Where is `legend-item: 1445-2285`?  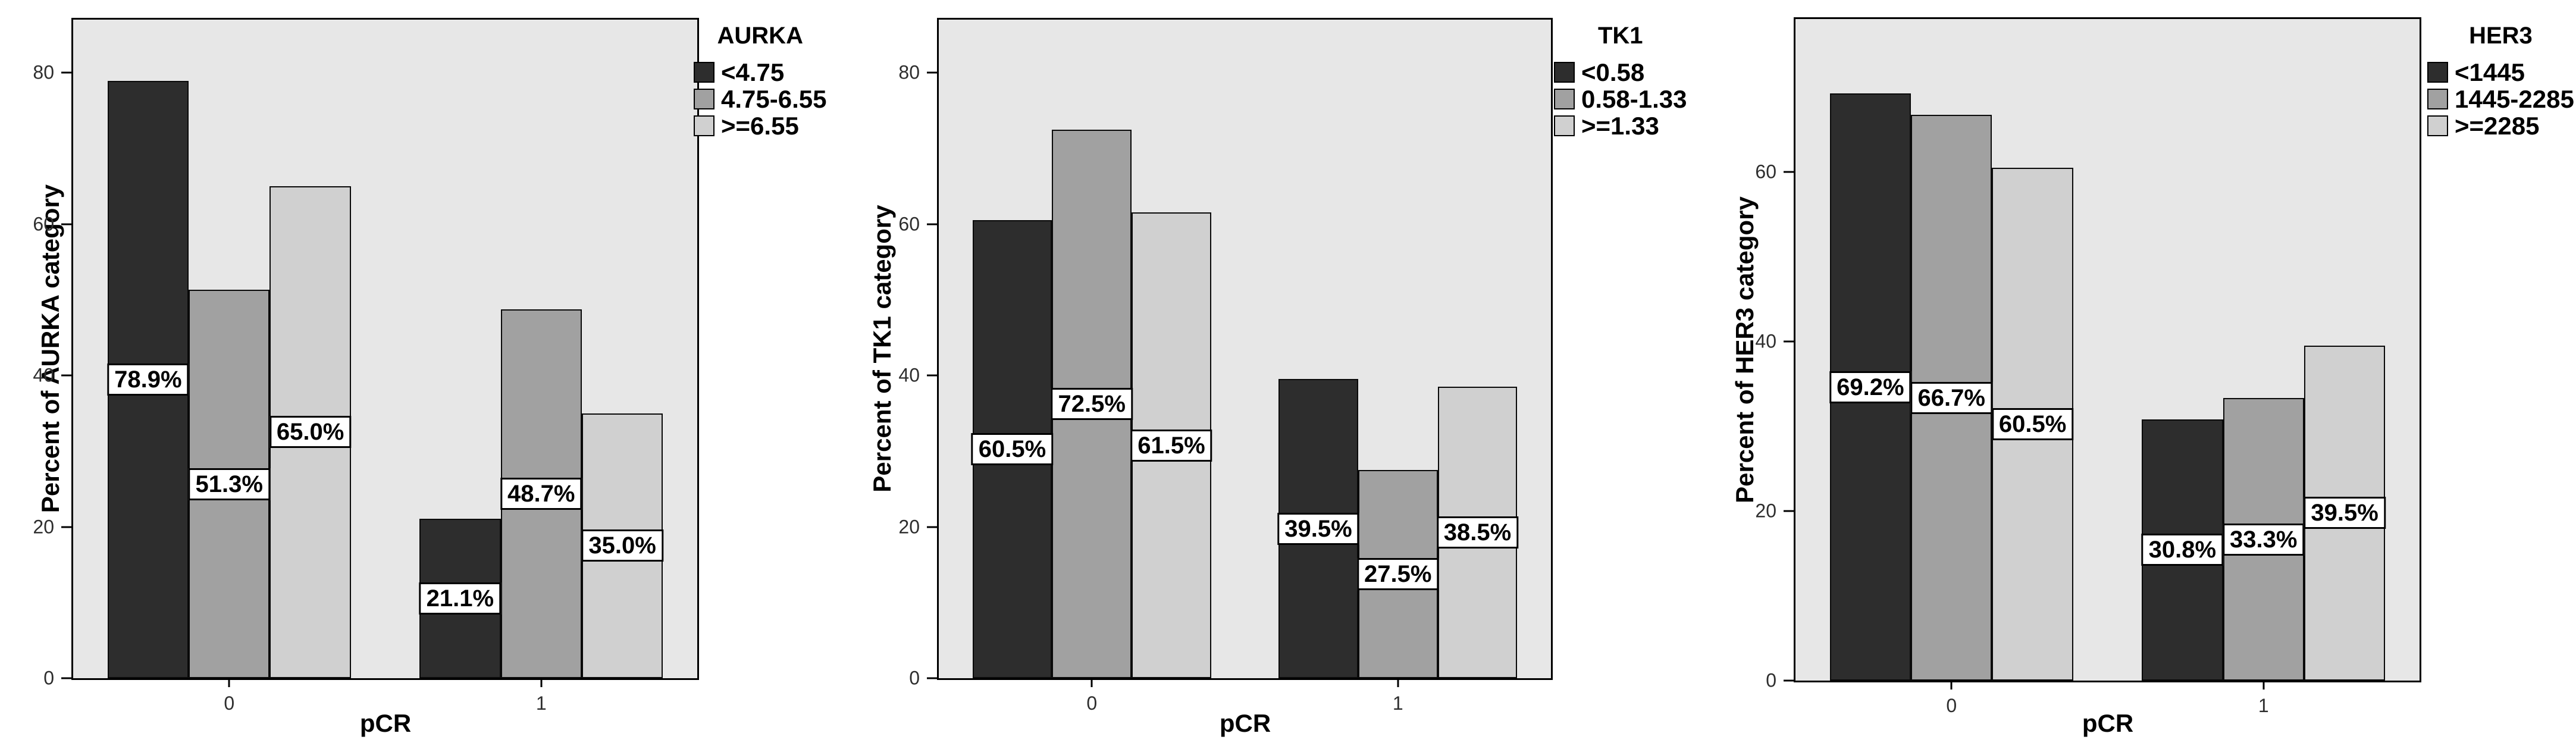
legend-item: 1445-2285 is located at coordinates (2501, 98).